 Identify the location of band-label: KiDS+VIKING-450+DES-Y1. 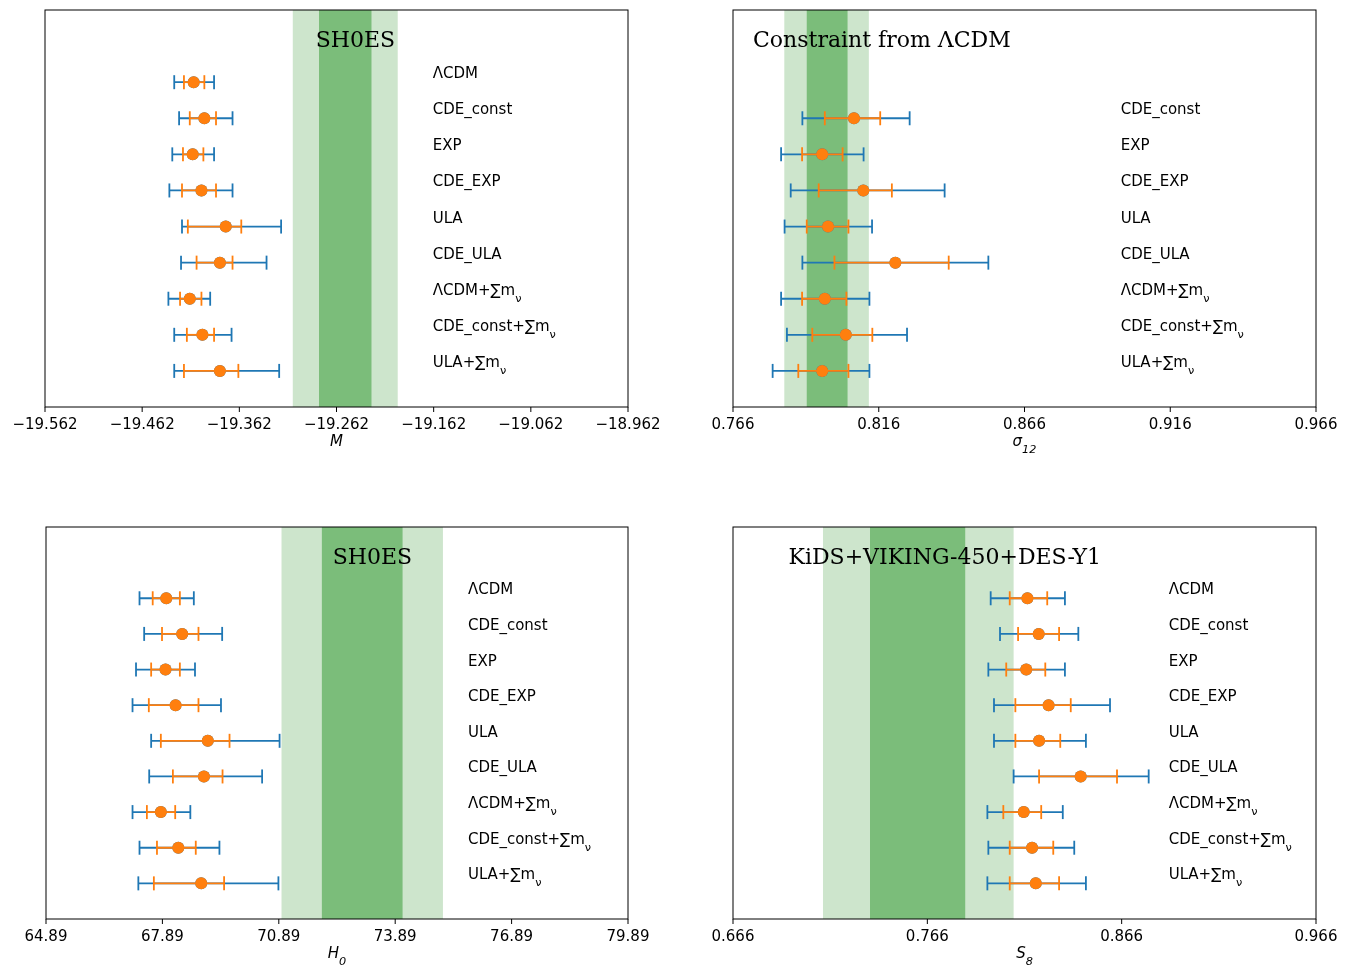
(945, 556).